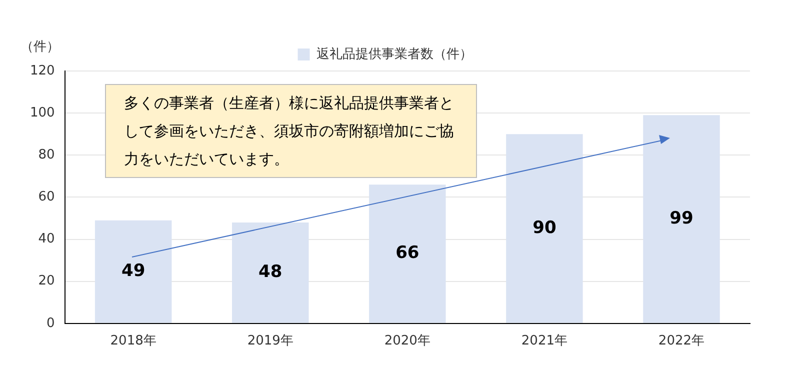 The image size is (800, 365). What do you see at coordinates (46, 155) in the screenshot?
I see `y-tick-label: 80` at bounding box center [46, 155].